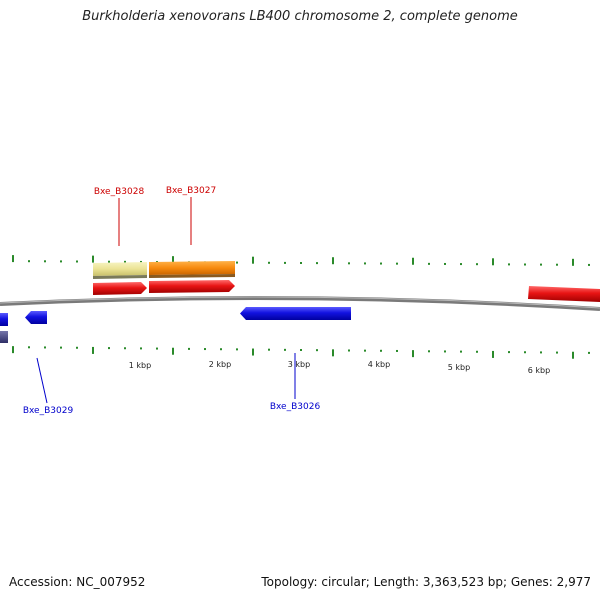 Image resolution: width=600 pixels, height=600 pixels. I want to click on scale-label-2kbp: 2 kbp, so click(220, 364).